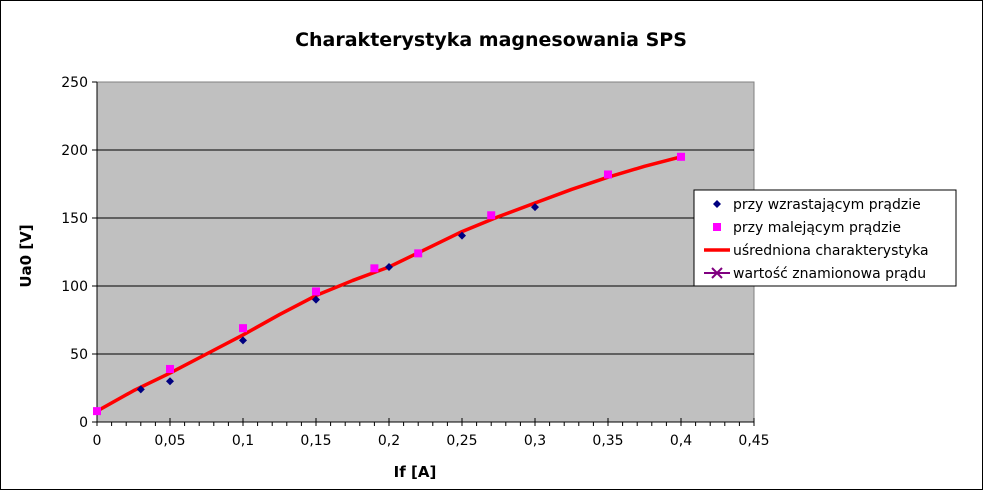 The image size is (983, 491). What do you see at coordinates (74, 151) in the screenshot?
I see `y-tick-label: 200` at bounding box center [74, 151].